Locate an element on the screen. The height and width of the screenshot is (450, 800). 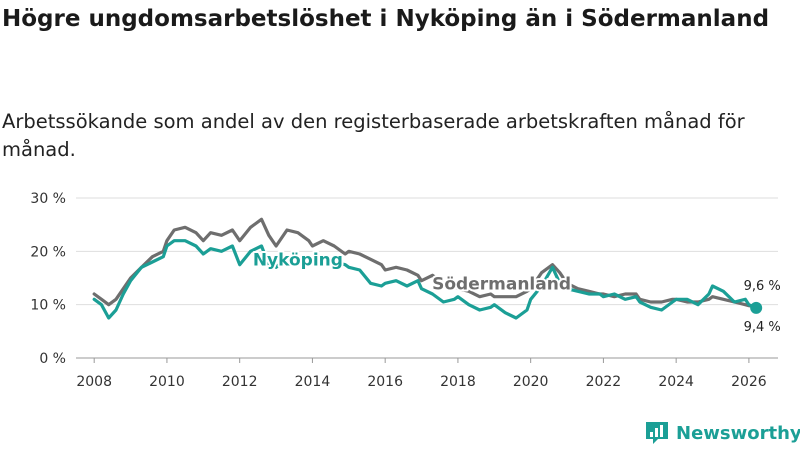
y-tick-label: 0 % is located at coordinates (52, 359).